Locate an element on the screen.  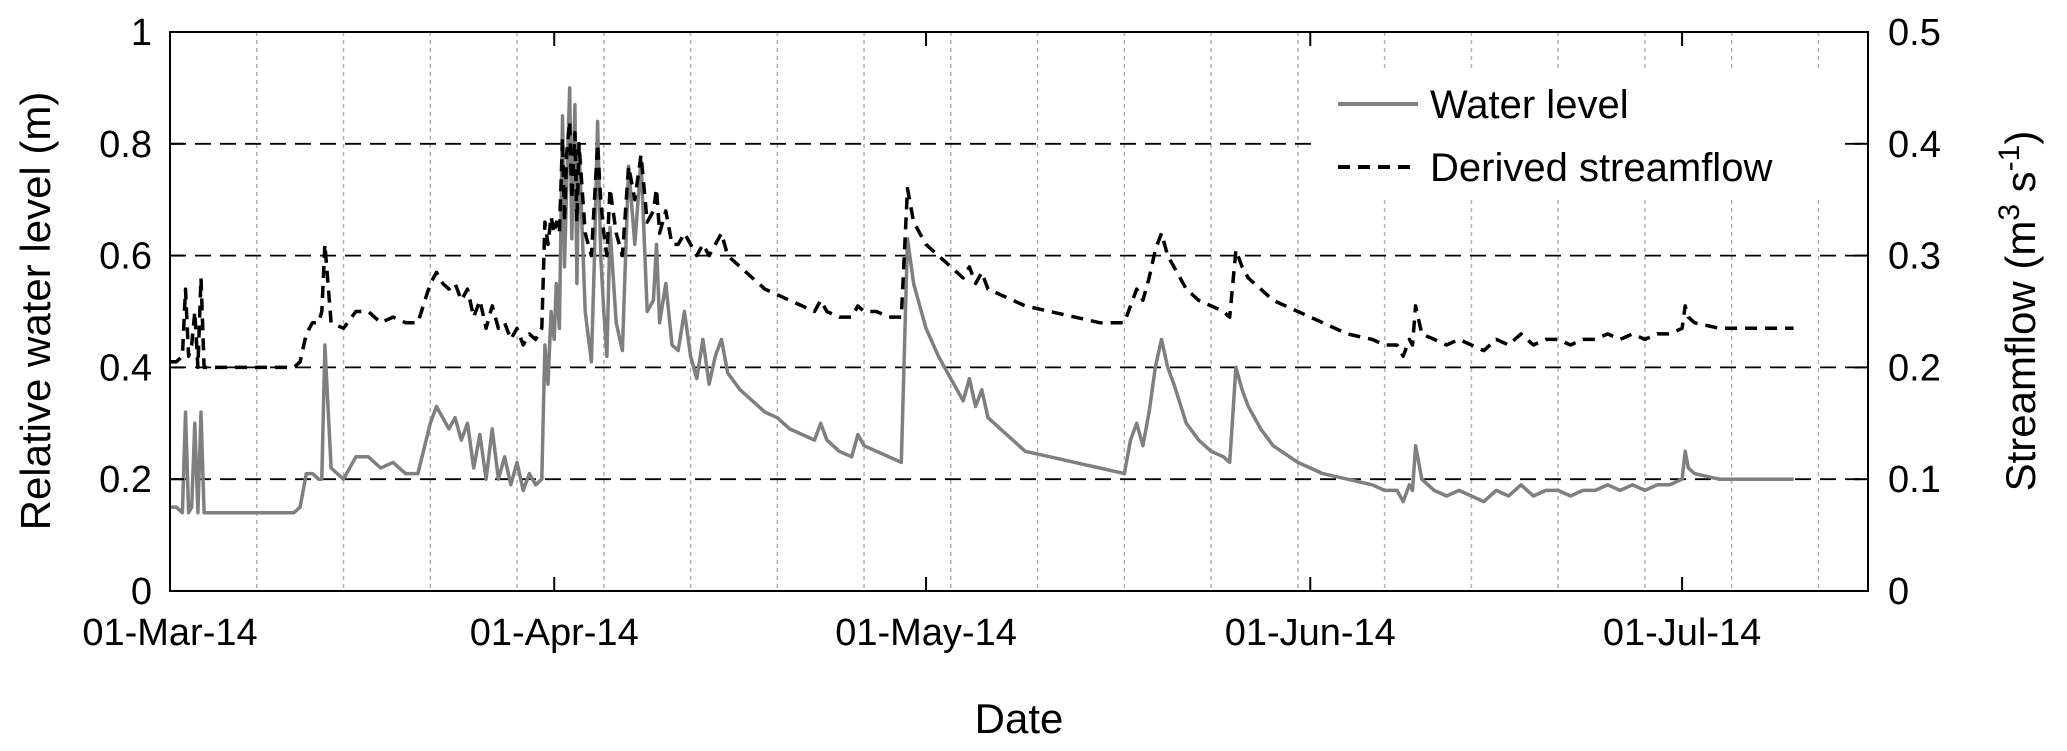
x-tick-label-3: 01-Jun-14 is located at coordinates (1310, 633).